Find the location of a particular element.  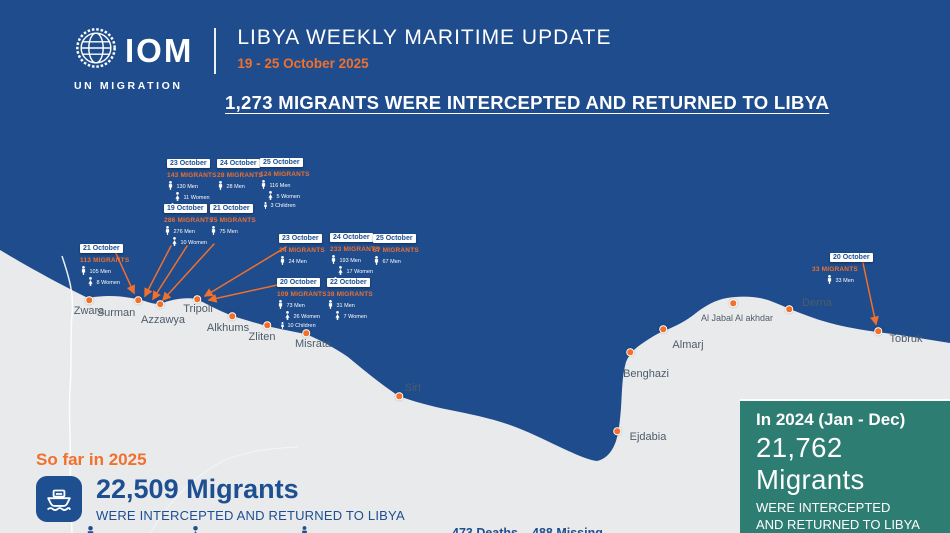

breakdown-label: 17 Women is located at coordinates (360, 272).